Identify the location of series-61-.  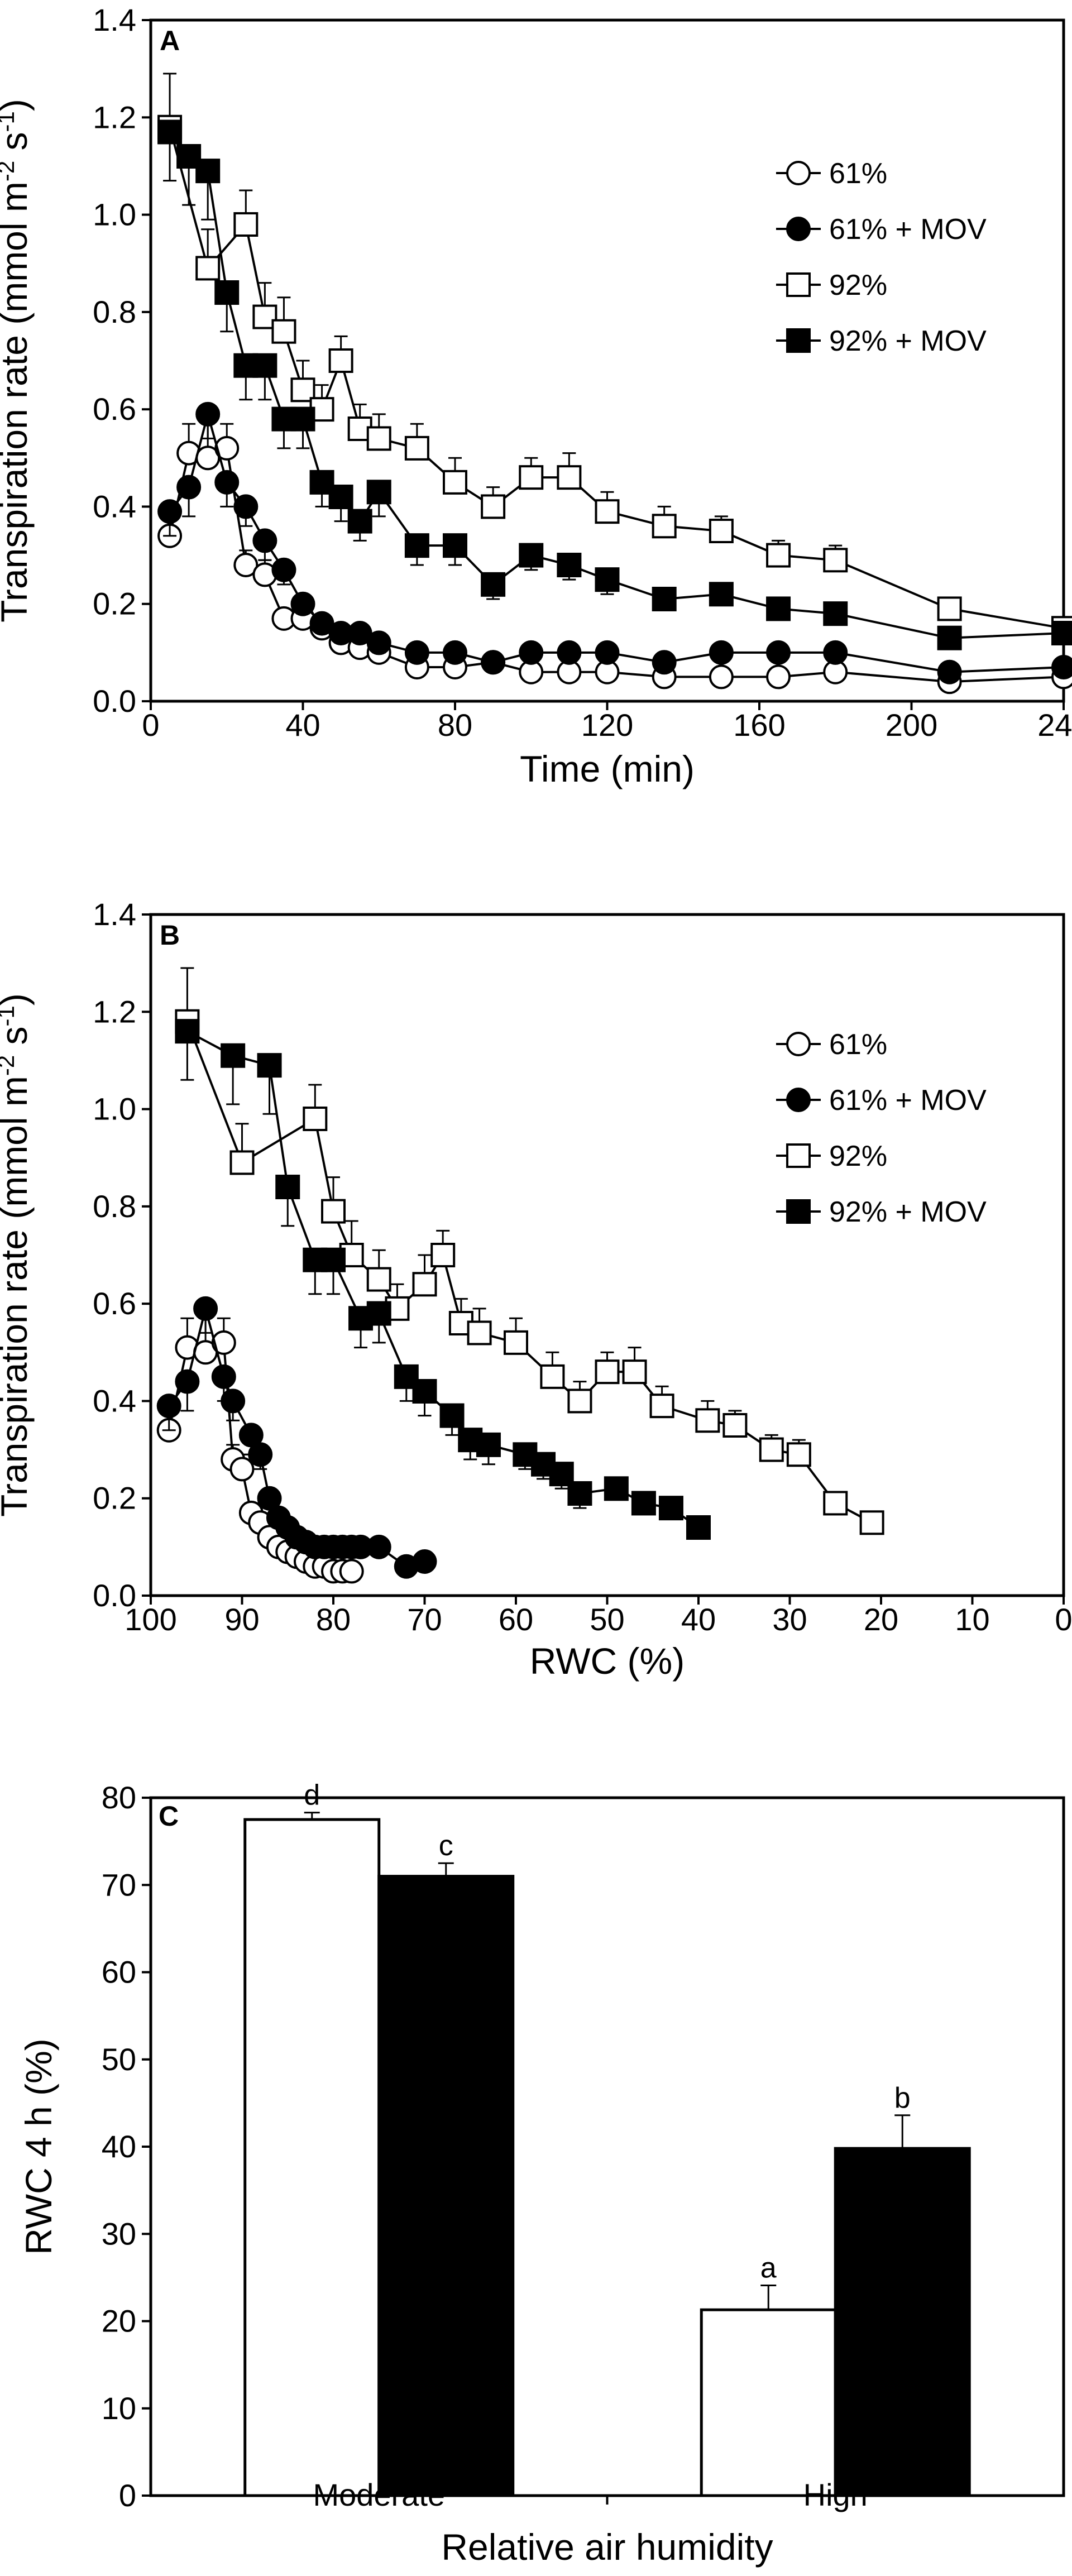
(260, 1450).